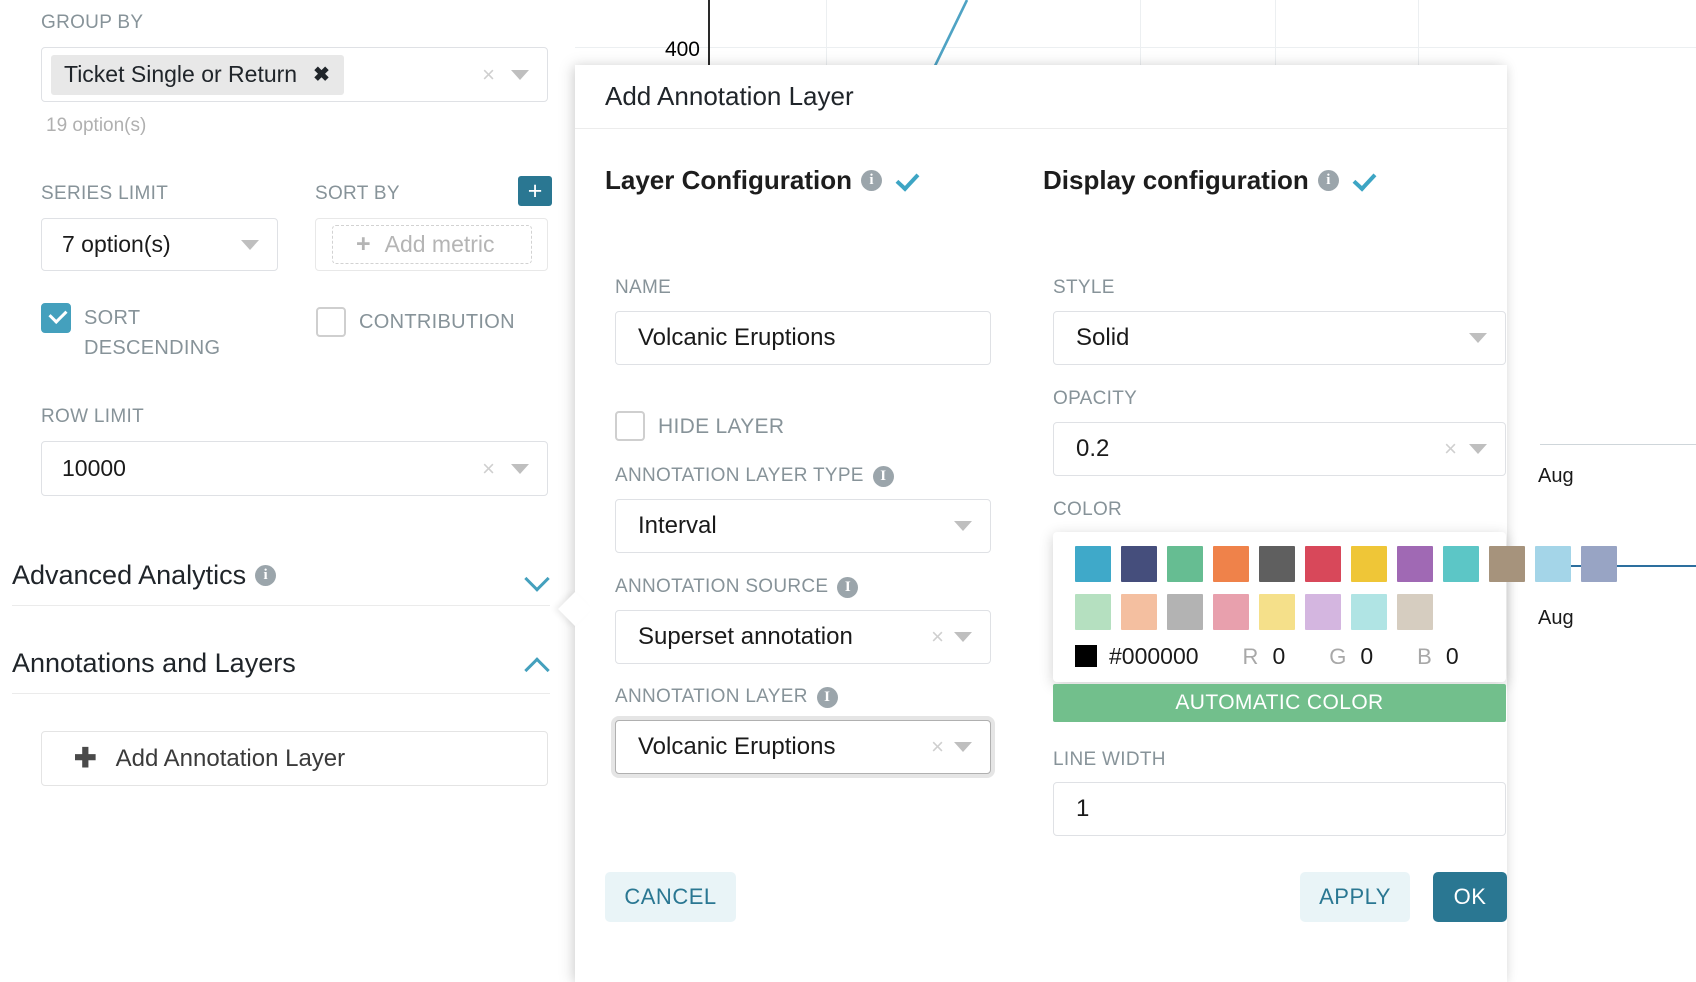  What do you see at coordinates (1109, 759) in the screenshot?
I see `line-width-label: LINE WIDTH` at bounding box center [1109, 759].